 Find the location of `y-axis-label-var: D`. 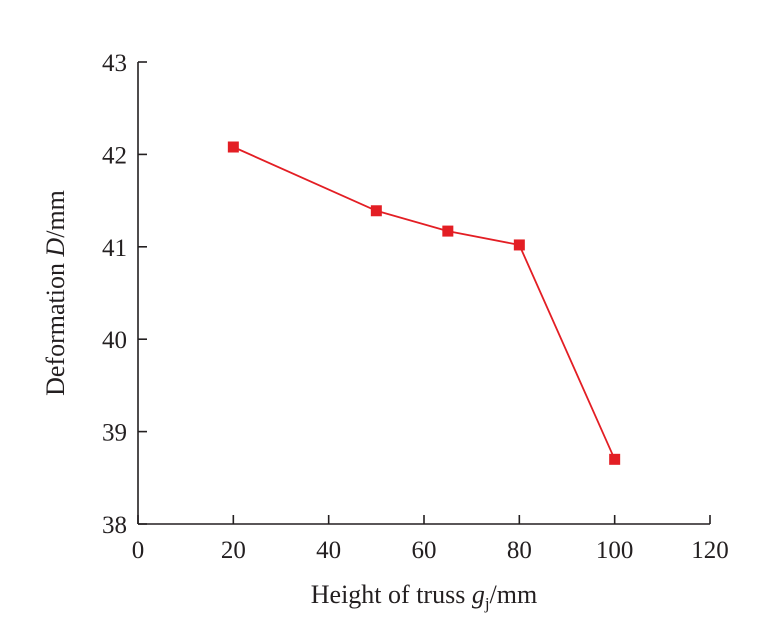

y-axis-label-var: D is located at coordinates (55, 248).